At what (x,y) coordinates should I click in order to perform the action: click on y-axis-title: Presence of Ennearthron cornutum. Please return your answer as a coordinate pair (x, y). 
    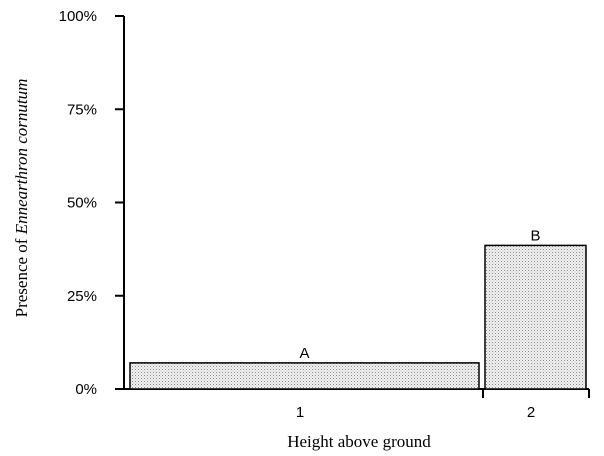
    Looking at the image, I should click on (21, 198).